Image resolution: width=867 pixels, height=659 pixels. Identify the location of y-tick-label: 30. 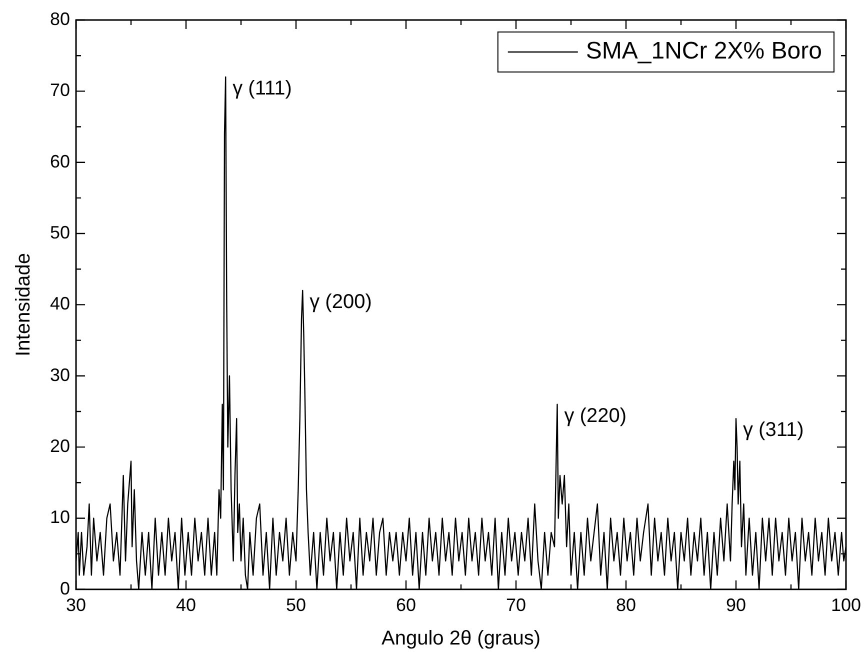
(60, 374).